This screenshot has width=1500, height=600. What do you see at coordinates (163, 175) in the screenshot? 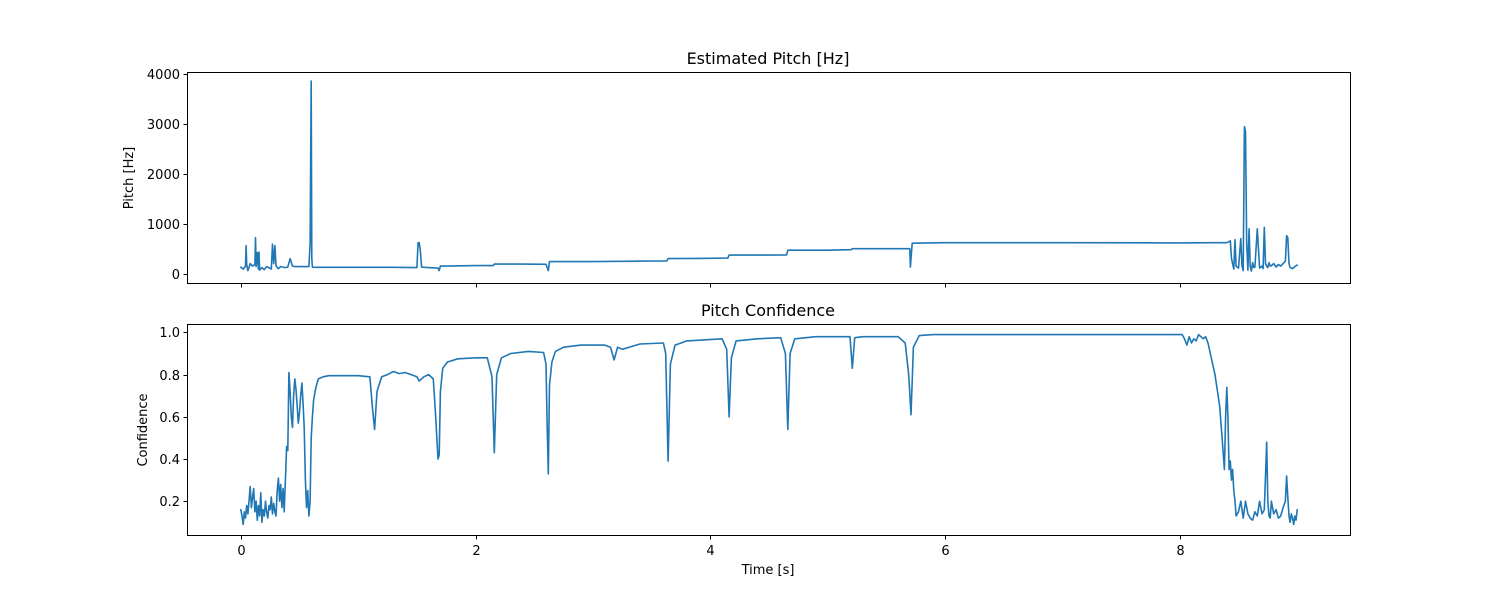
I see `pitch-y-tick-label: 2000` at bounding box center [163, 175].